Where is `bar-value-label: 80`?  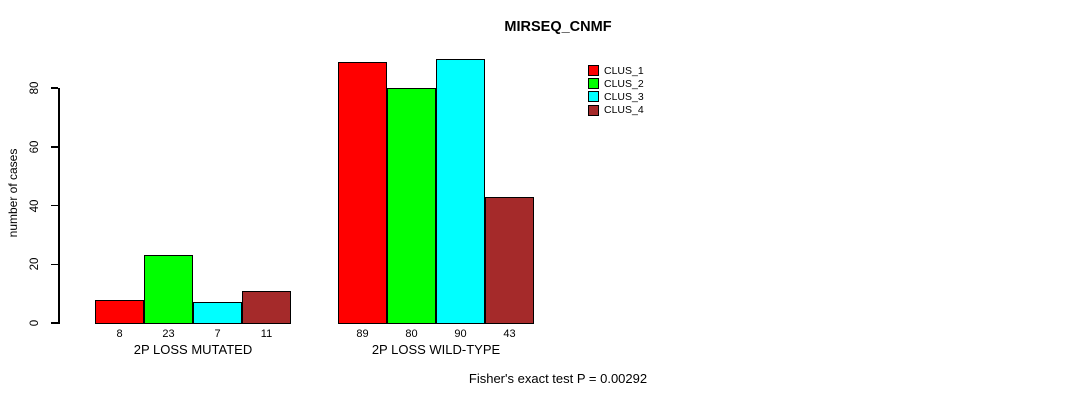 bar-value-label: 80 is located at coordinates (411, 334).